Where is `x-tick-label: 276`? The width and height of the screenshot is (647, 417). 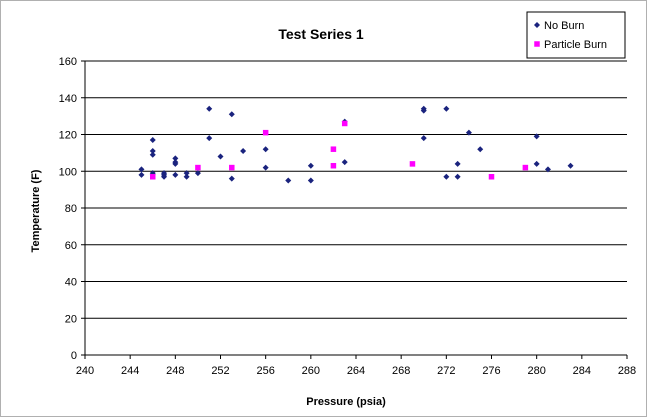 x-tick-label: 276 is located at coordinates (491, 371).